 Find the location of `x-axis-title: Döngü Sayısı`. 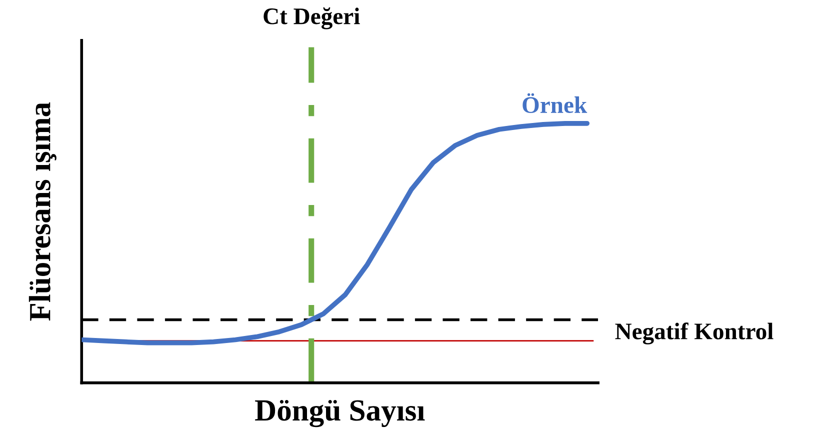

x-axis-title: Döngü Sayısı is located at coordinates (340, 414).